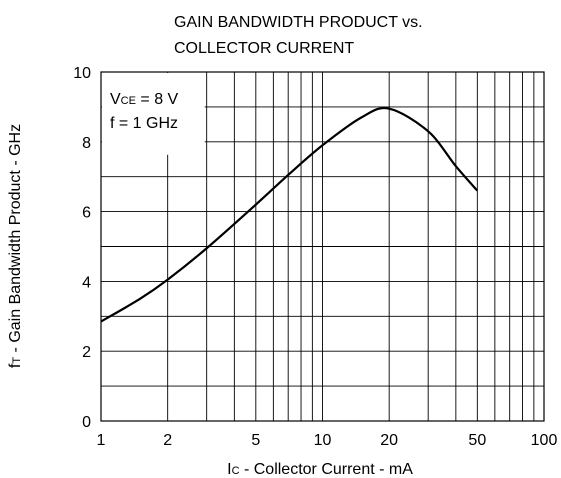 This screenshot has width=561, height=478. What do you see at coordinates (264, 48) in the screenshot?
I see `chart-title-line-2: COLLECTOR CURRENT` at bounding box center [264, 48].